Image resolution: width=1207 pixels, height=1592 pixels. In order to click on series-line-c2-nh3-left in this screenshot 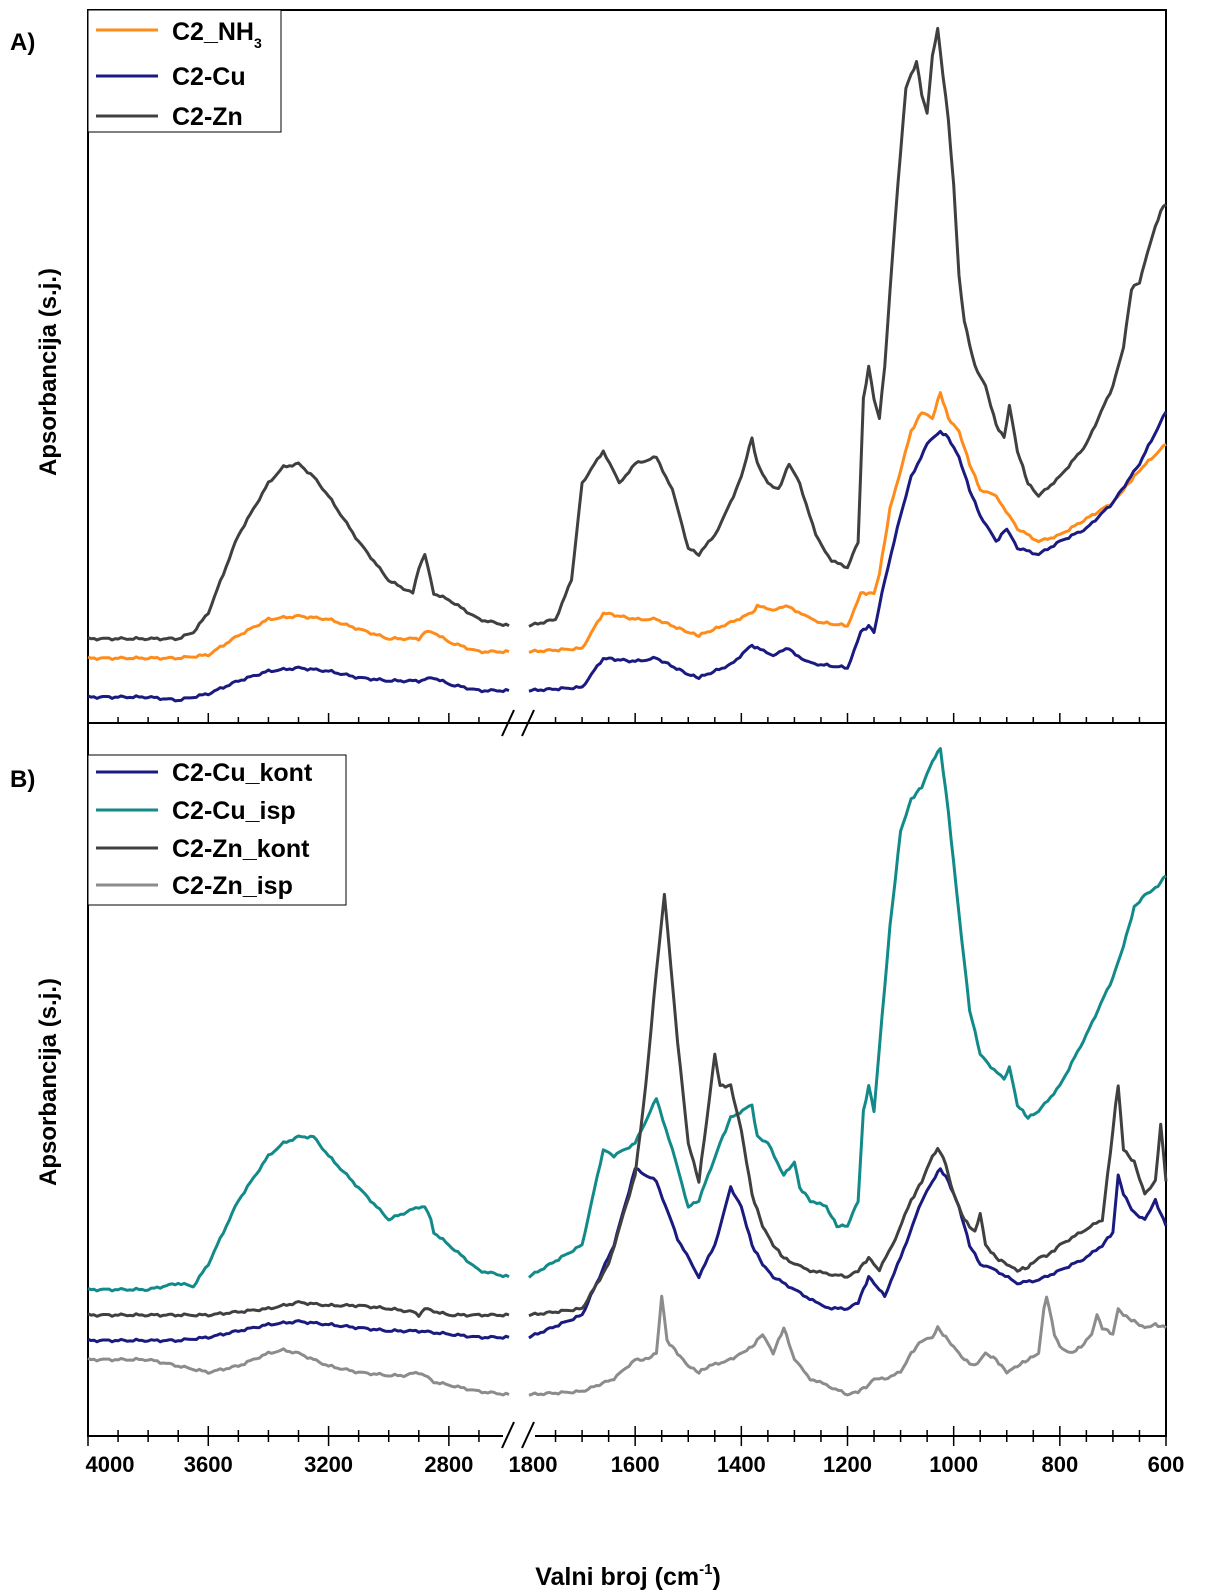, I will do `click(298, 637)`.